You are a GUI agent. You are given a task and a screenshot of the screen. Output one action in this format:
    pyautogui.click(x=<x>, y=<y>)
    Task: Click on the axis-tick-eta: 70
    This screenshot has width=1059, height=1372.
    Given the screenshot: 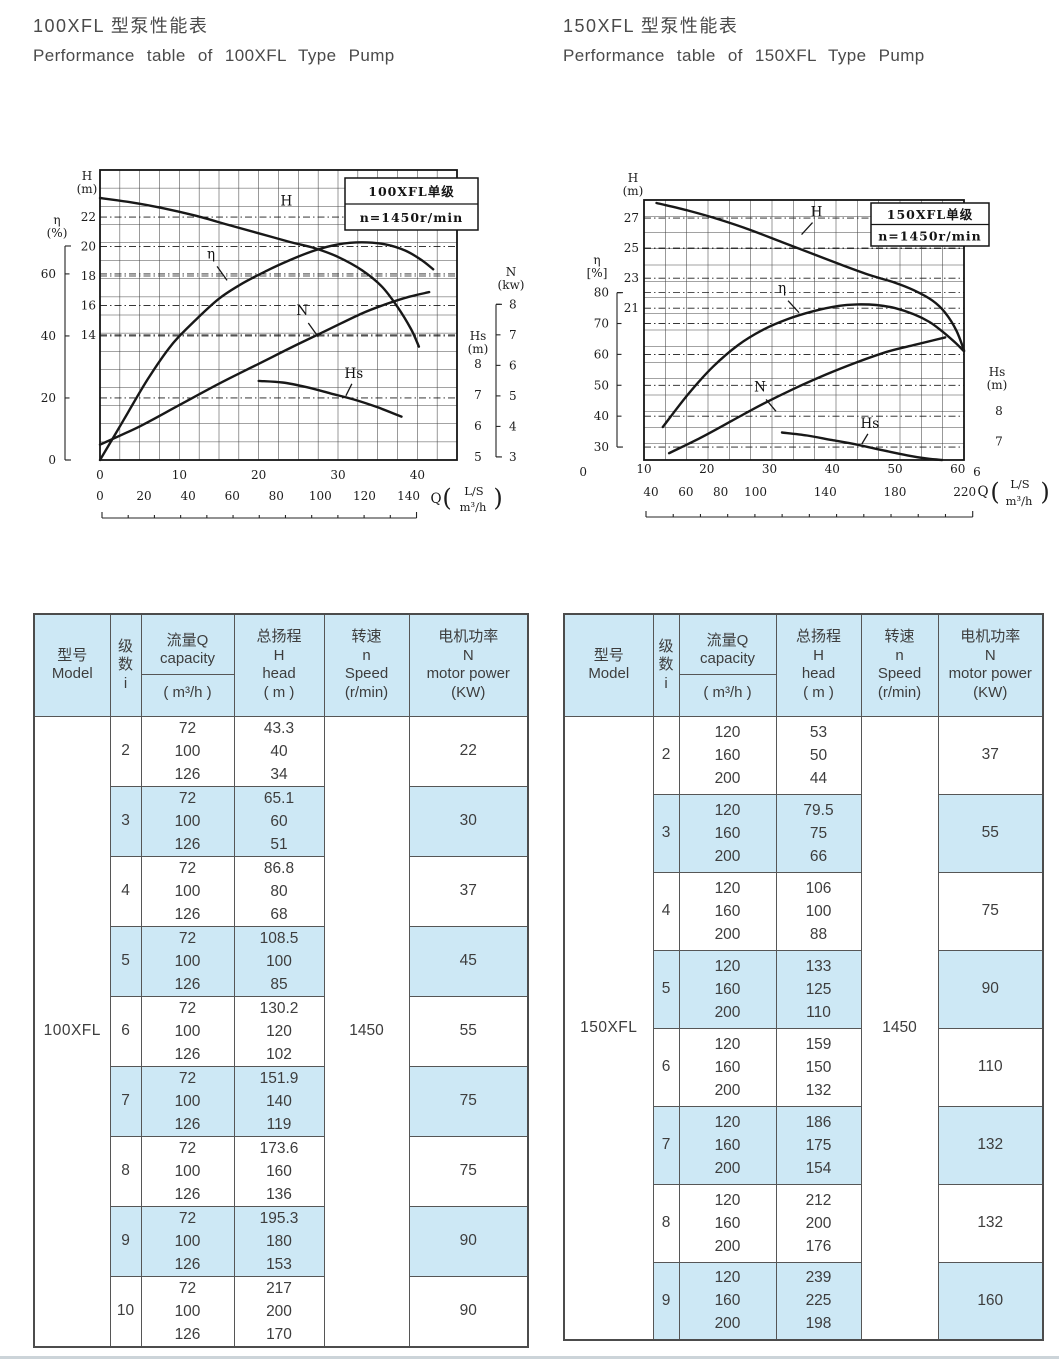 What is the action you would take?
    pyautogui.click(x=601, y=324)
    